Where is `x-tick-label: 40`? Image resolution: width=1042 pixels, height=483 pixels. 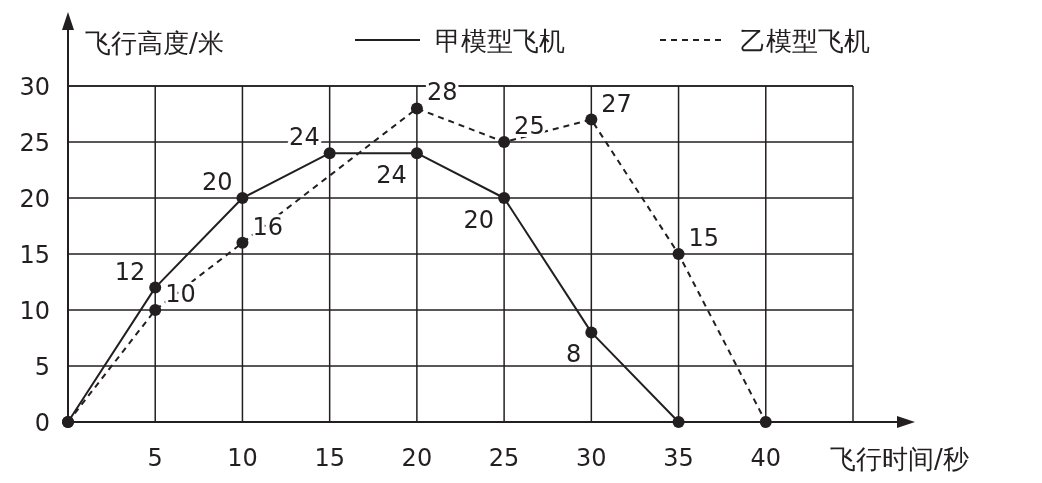
x-tick-label: 40 is located at coordinates (766, 458).